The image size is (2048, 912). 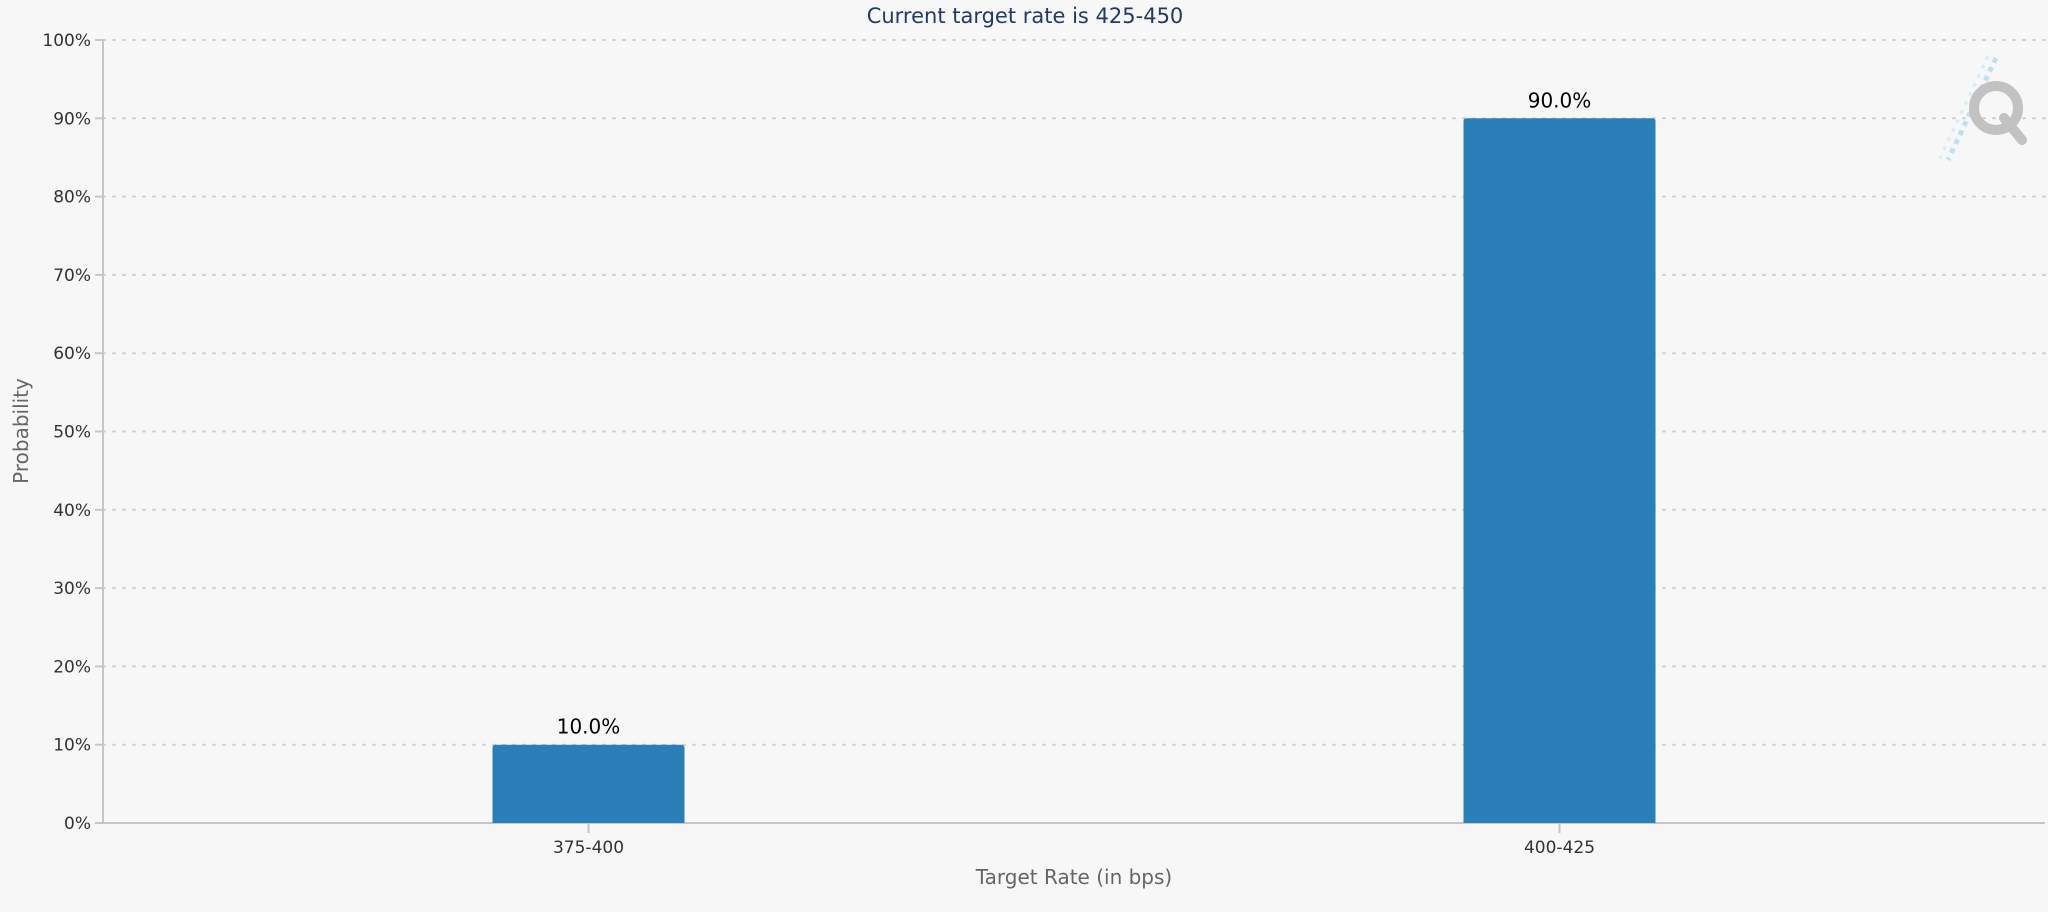 What do you see at coordinates (1559, 848) in the screenshot?
I see `x-tick-label: 400-425` at bounding box center [1559, 848].